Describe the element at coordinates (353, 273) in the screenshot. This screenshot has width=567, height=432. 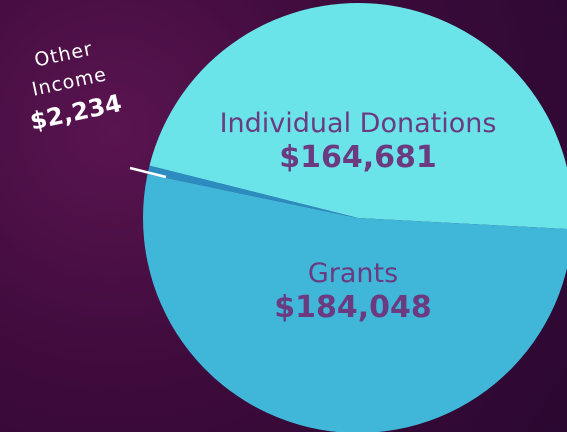
I see `category-label: Grants` at that location.